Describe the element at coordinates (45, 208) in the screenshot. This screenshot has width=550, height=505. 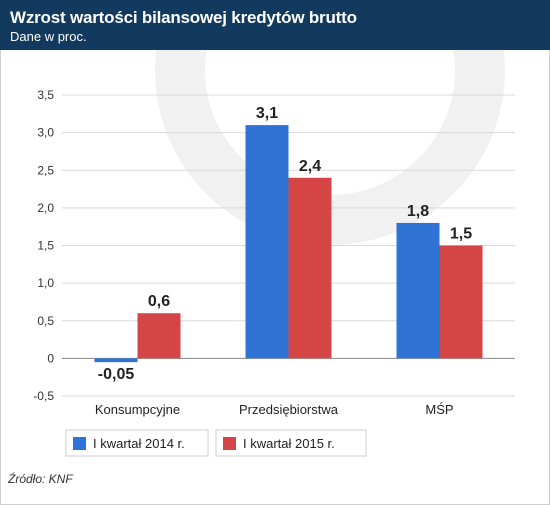
I see `y-tick-label: 2,0` at that location.